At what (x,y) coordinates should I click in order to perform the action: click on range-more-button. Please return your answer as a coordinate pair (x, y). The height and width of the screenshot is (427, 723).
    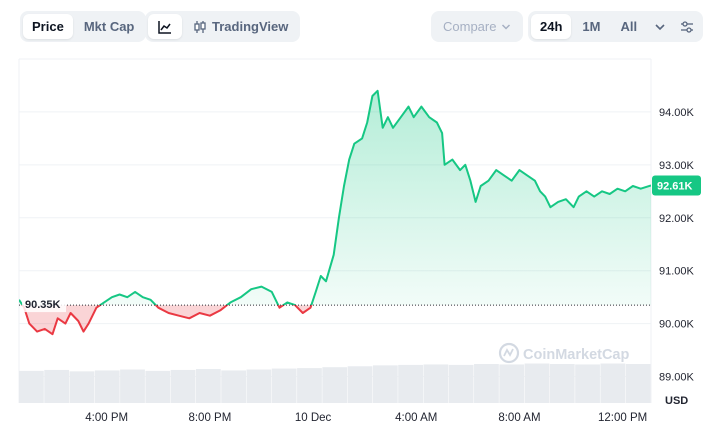
    Looking at the image, I should click on (660, 26).